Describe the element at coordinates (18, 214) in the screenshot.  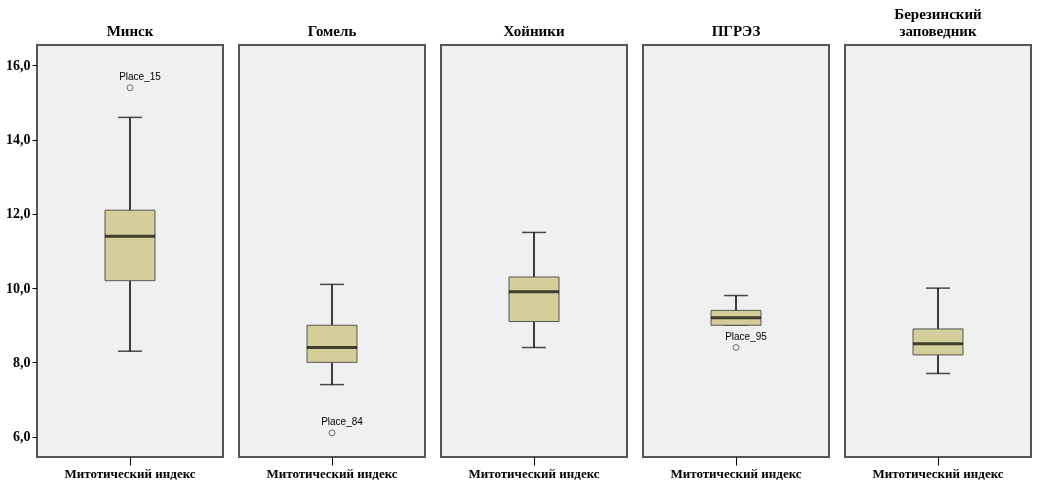
I see `y-tick-label: 12,0` at that location.